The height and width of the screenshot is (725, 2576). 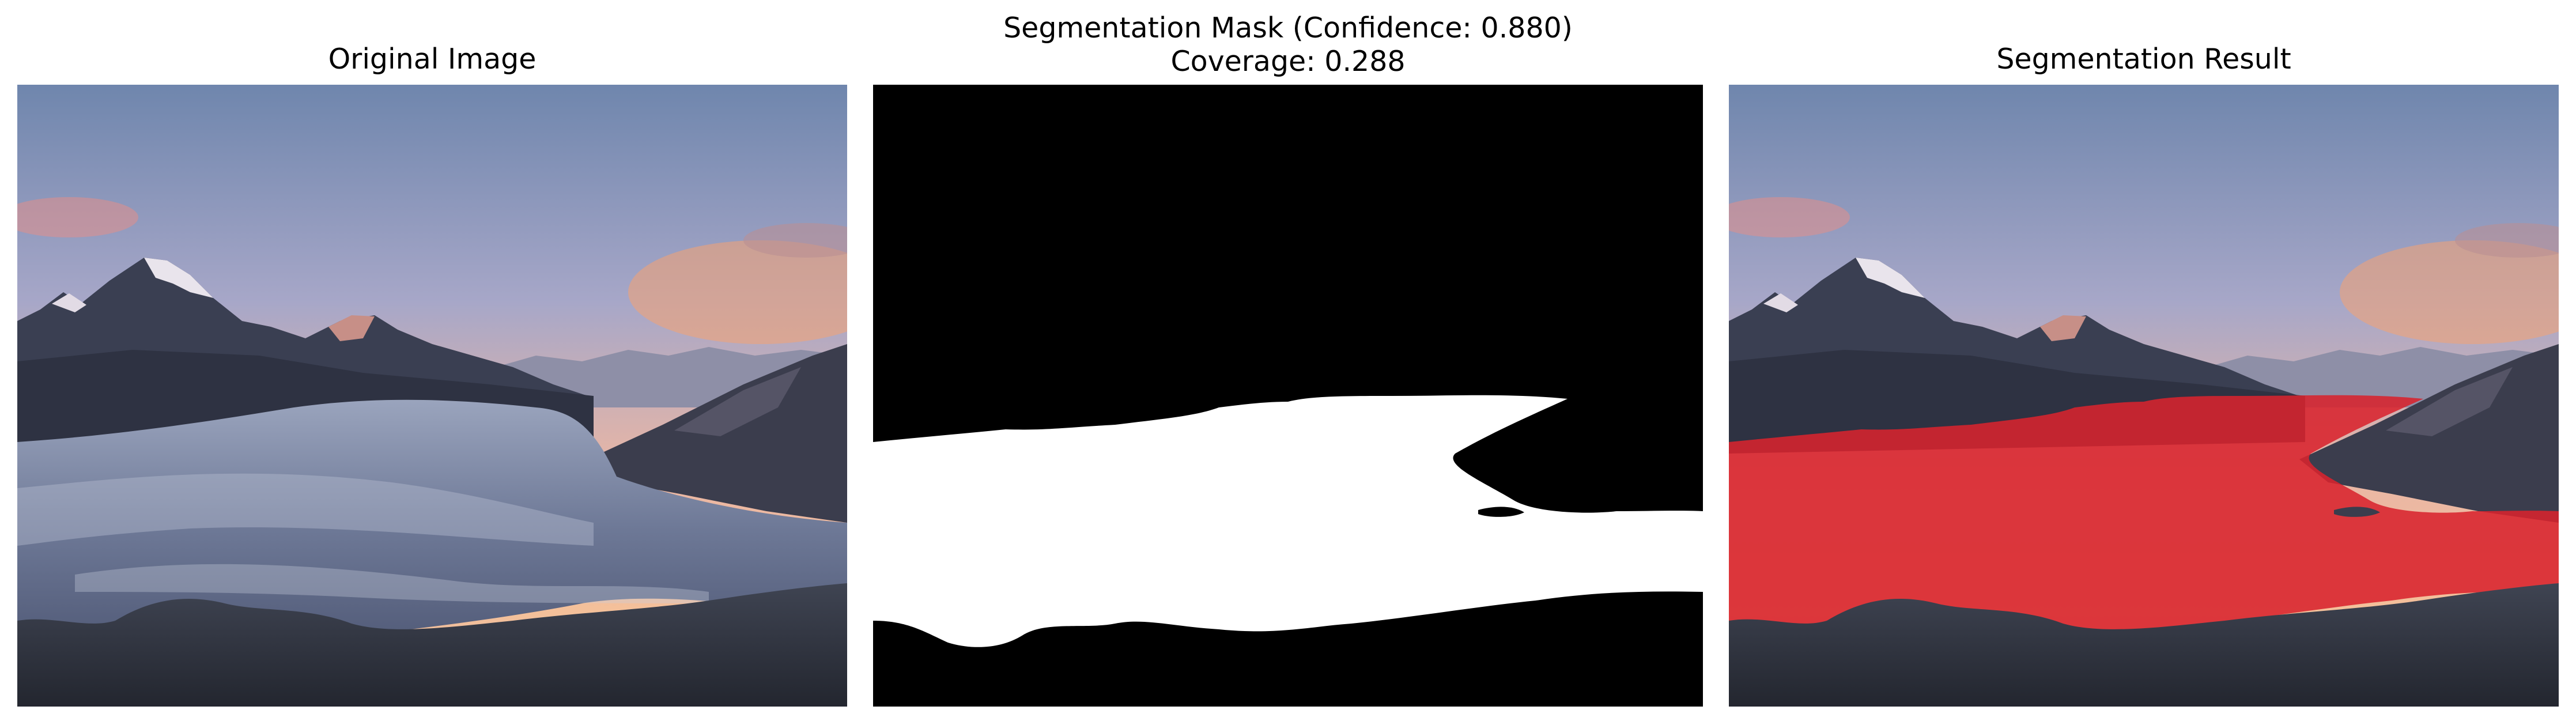 I want to click on segmentation-result-title: Segmentation Result, so click(x=2143, y=59).